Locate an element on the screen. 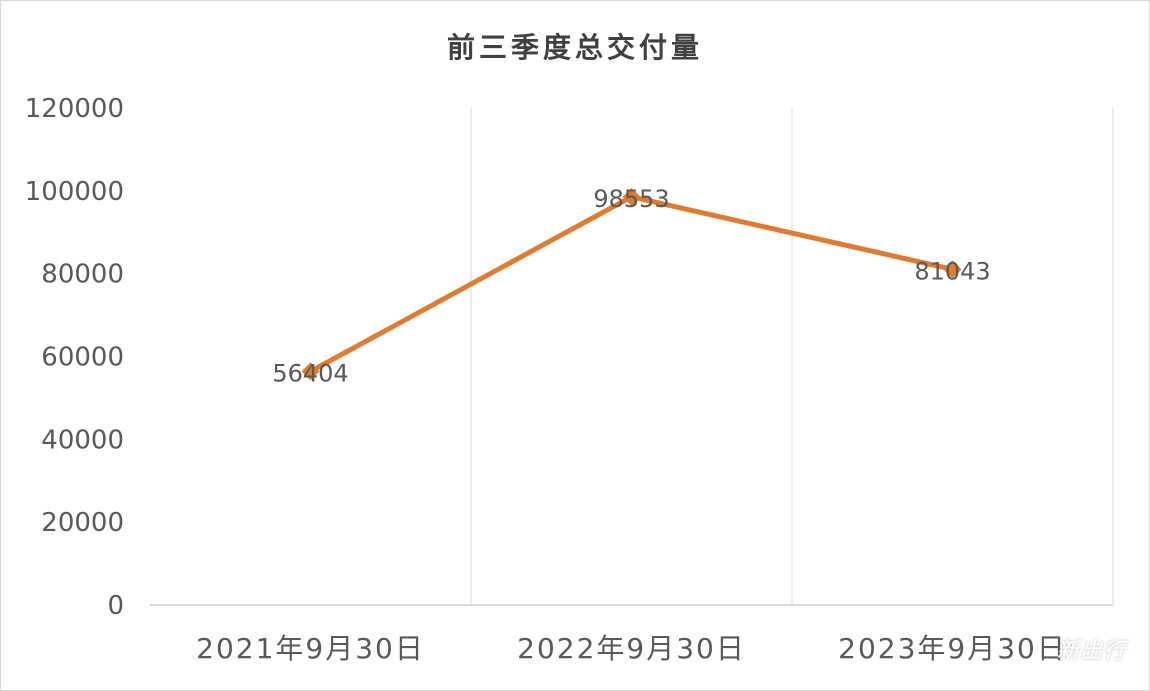 The height and width of the screenshot is (691, 1150). data-label: 81043 is located at coordinates (952, 271).